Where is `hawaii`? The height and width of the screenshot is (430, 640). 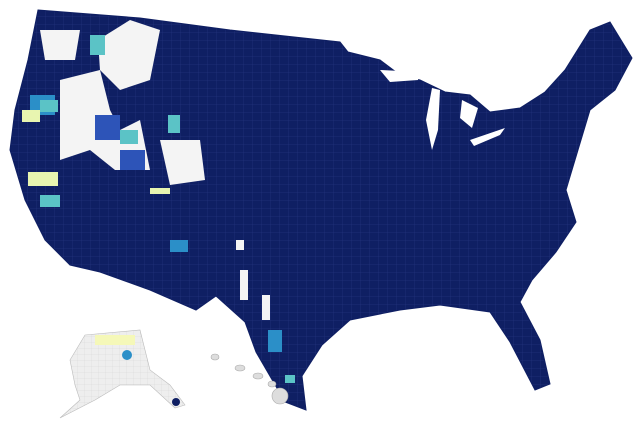
hawaii is located at coordinates (249, 379).